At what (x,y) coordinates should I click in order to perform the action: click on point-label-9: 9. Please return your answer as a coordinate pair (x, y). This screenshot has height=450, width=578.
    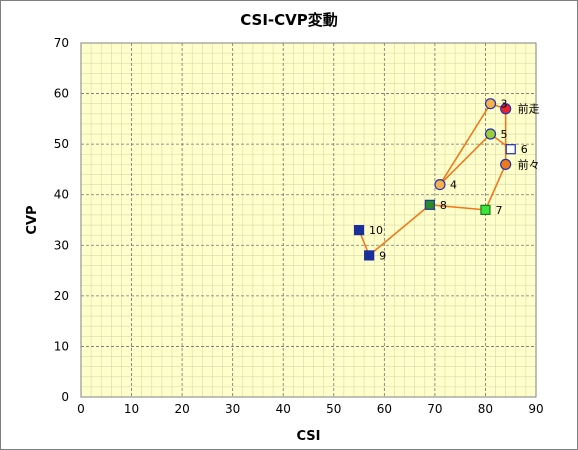
    Looking at the image, I should click on (382, 255).